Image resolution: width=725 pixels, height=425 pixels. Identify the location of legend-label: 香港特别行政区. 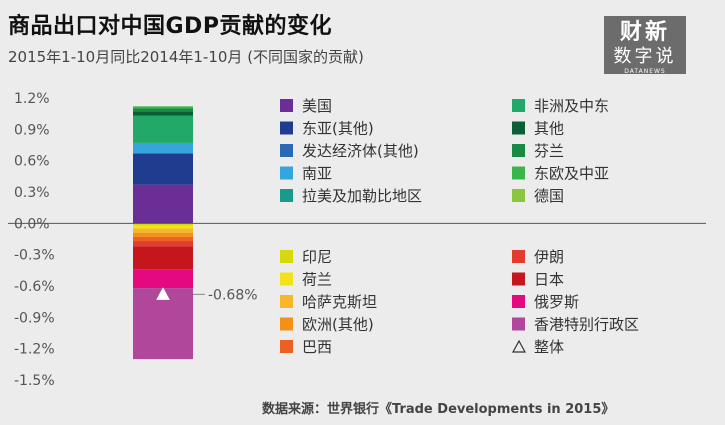
(586, 325).